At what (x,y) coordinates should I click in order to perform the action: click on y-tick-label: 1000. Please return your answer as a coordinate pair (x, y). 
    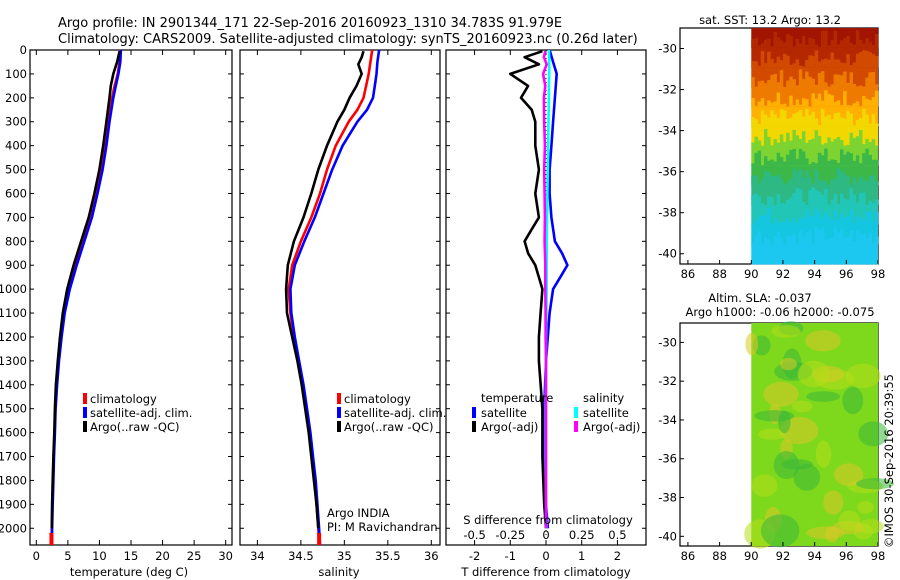
    Looking at the image, I should click on (13, 289).